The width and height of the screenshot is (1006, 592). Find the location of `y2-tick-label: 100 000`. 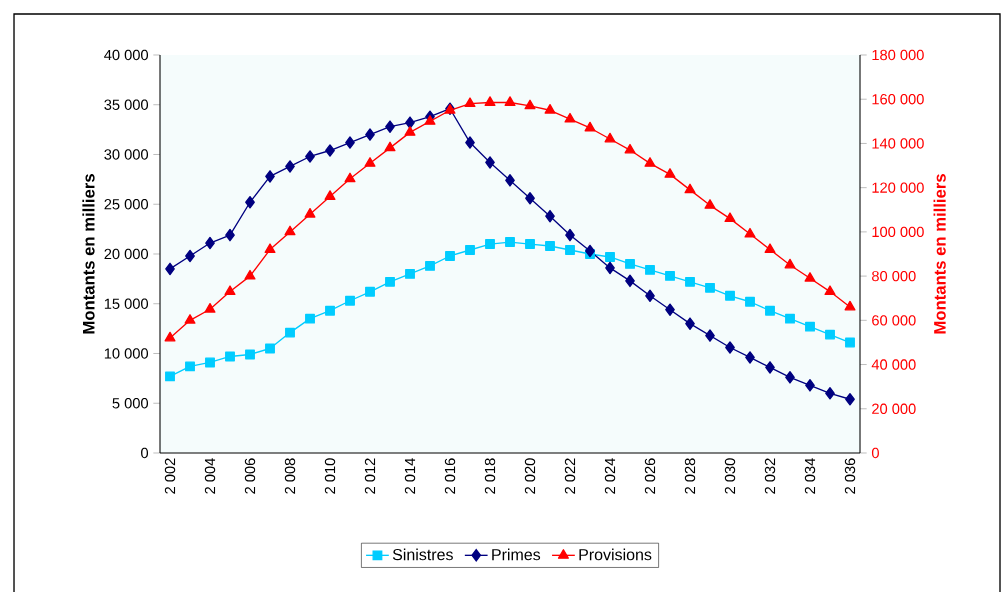

y2-tick-label: 100 000 is located at coordinates (898, 232).